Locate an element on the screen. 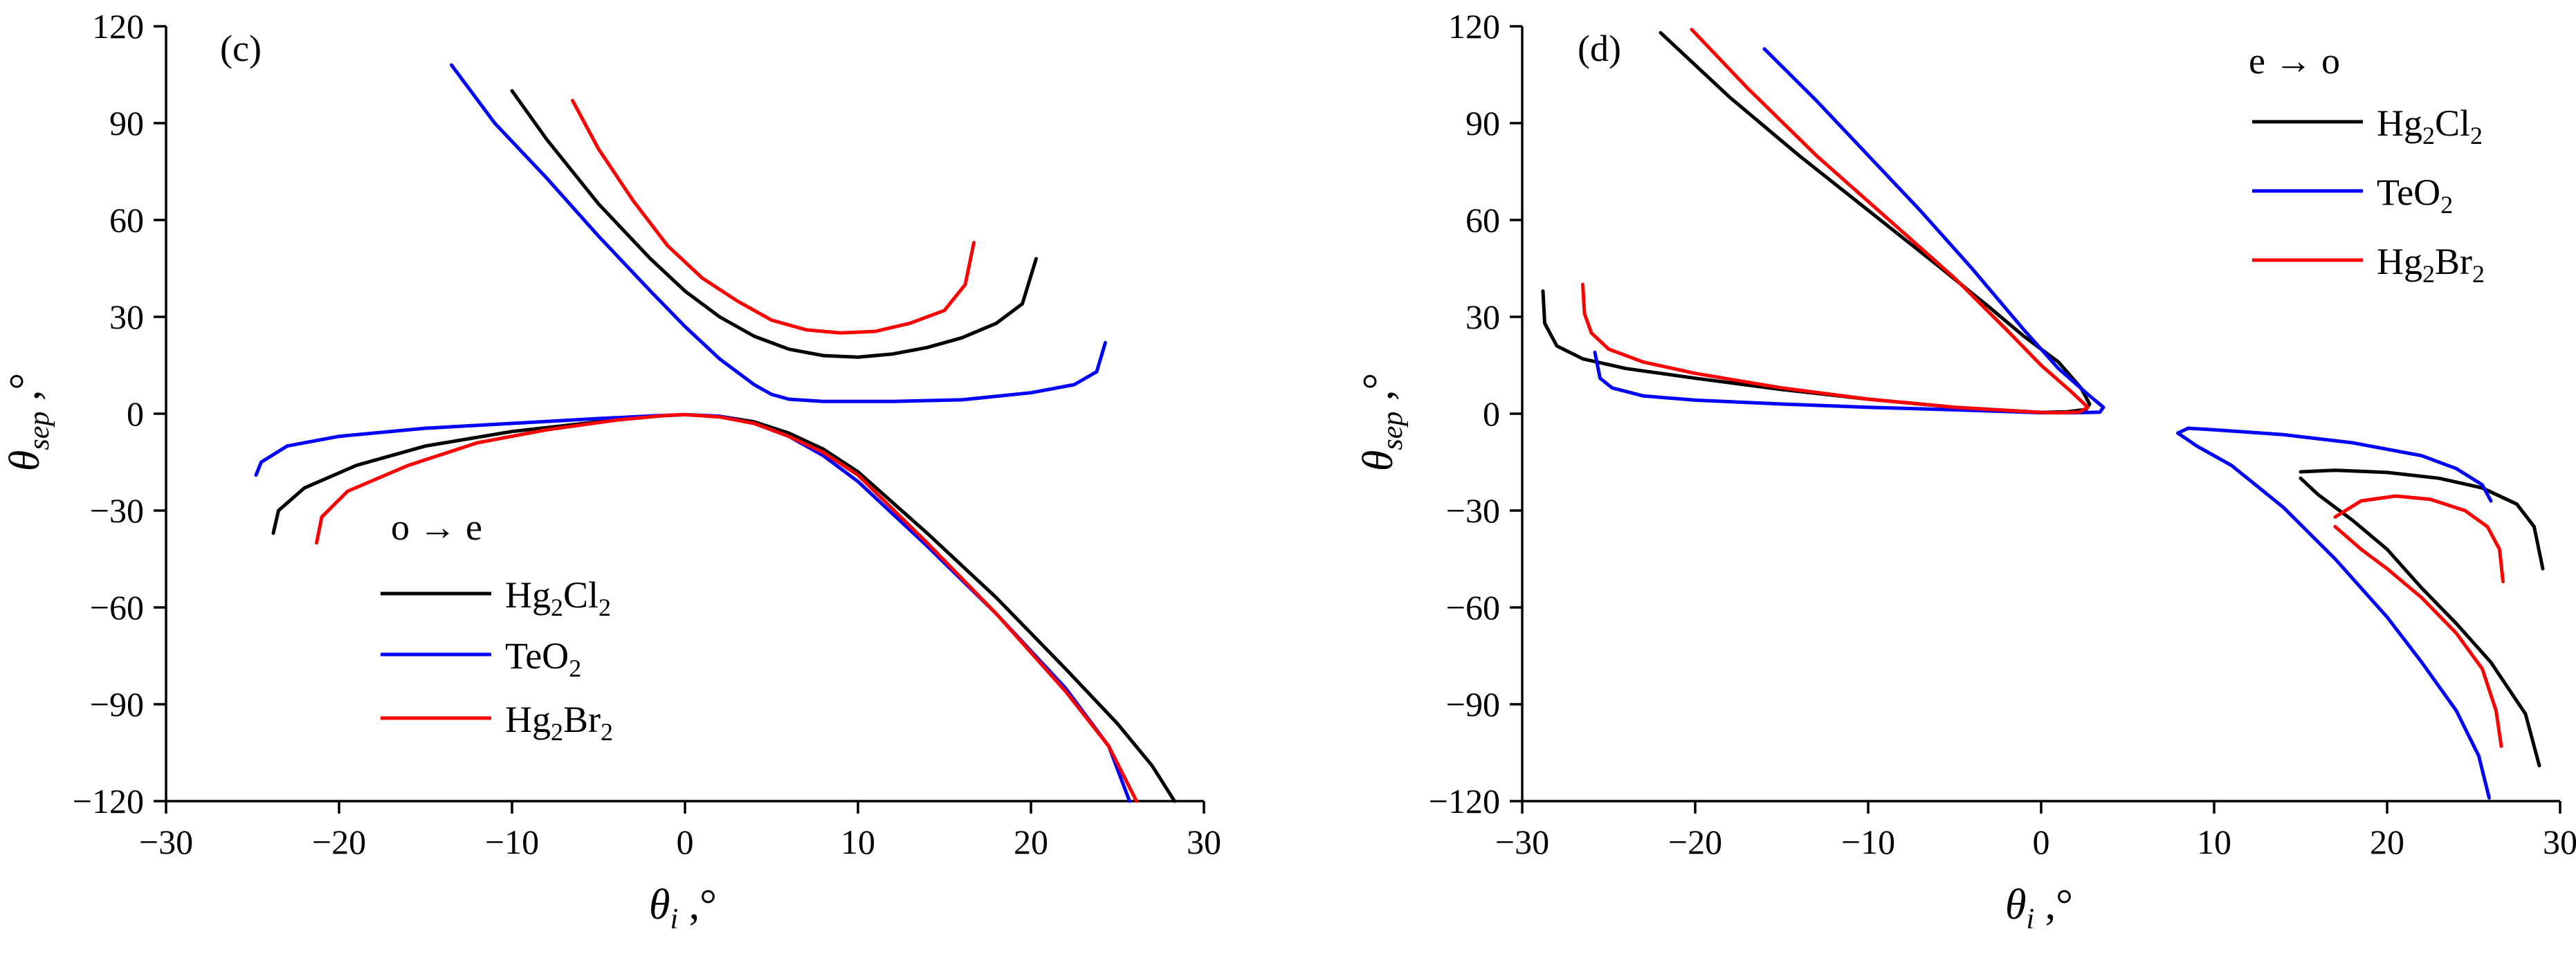 The image size is (2576, 972). y-tick-label-d-0: −120 is located at coordinates (1465, 801).